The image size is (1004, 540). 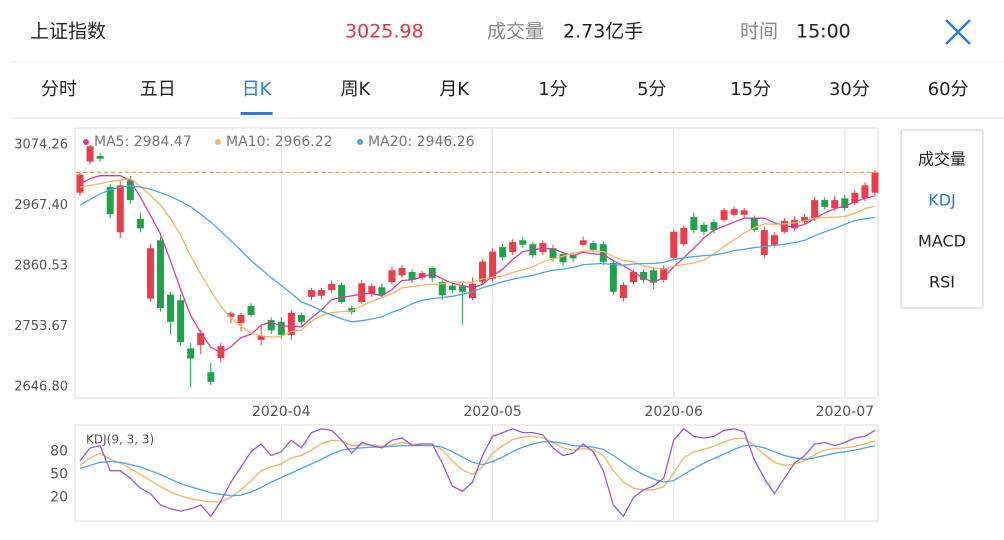 What do you see at coordinates (281, 412) in the screenshot?
I see `x-tick-label: 2020-04` at bounding box center [281, 412].